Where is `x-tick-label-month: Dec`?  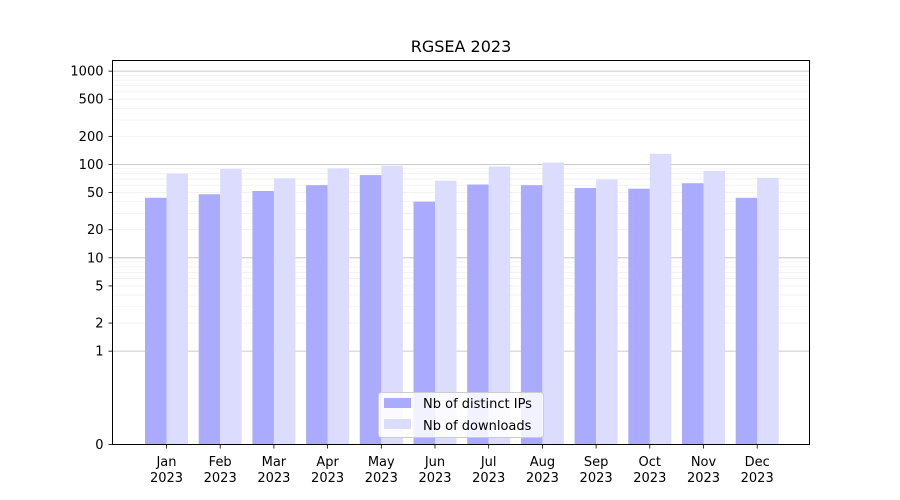 x-tick-label-month: Dec is located at coordinates (757, 462).